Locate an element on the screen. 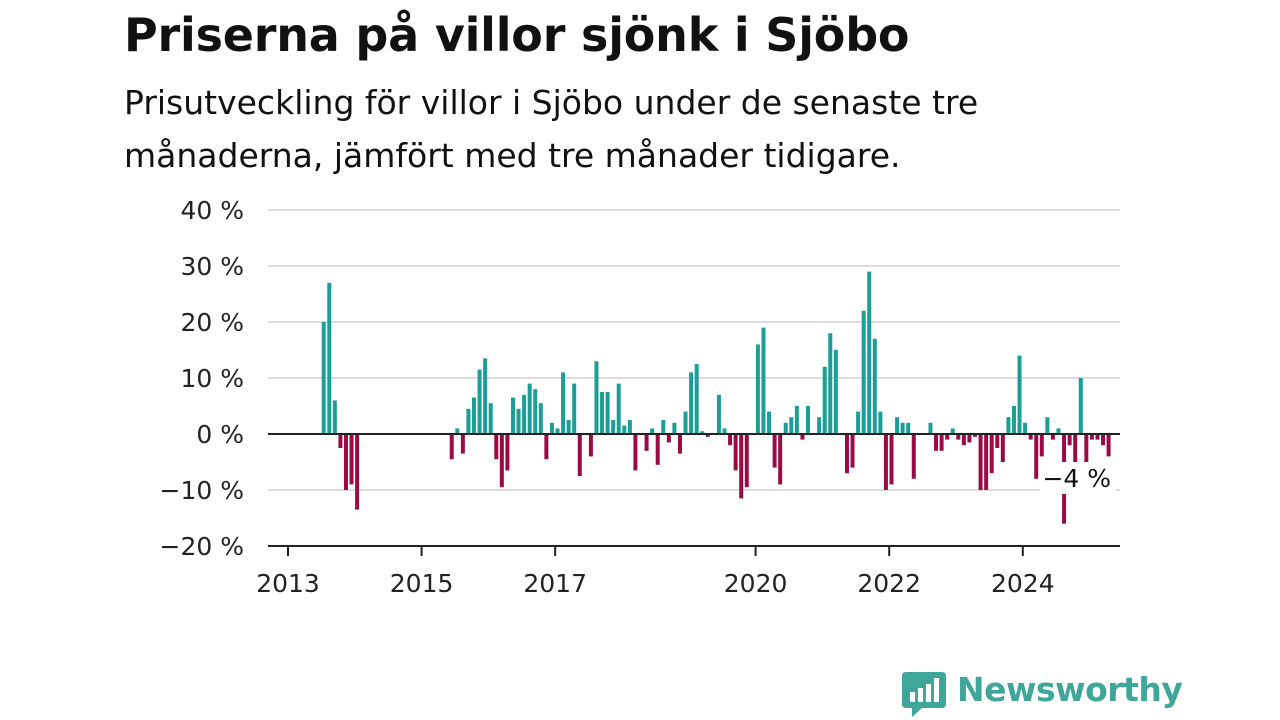  chart-title: Priserna på villor sjönk i Sjöbo is located at coordinates (517, 35).